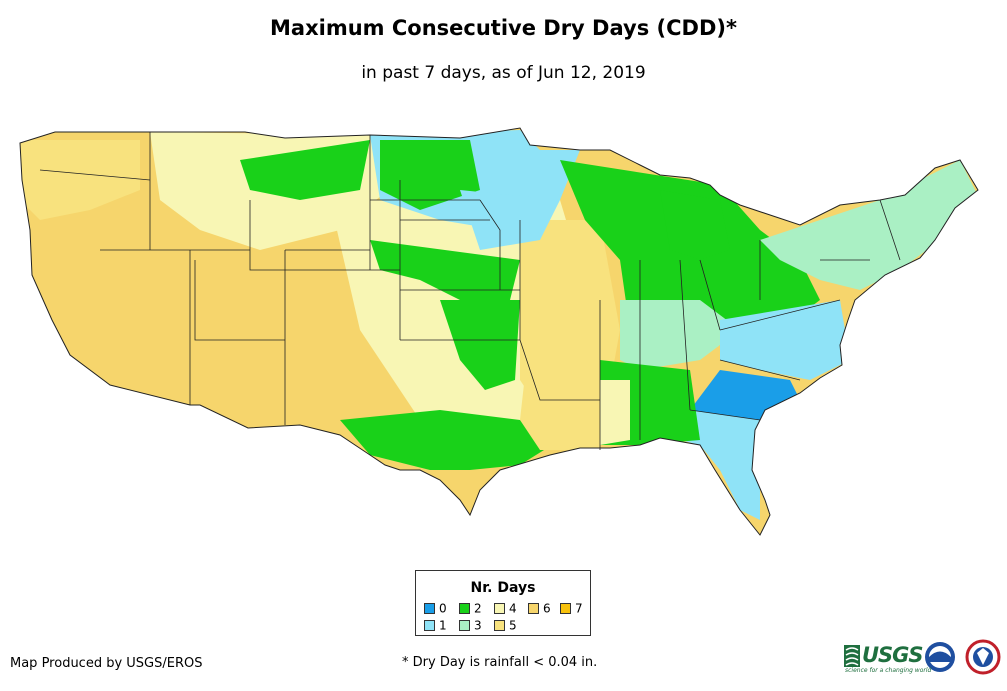  Describe the element at coordinates (888, 670) in the screenshot. I see `usgs-tagline: science for a changing world` at that location.